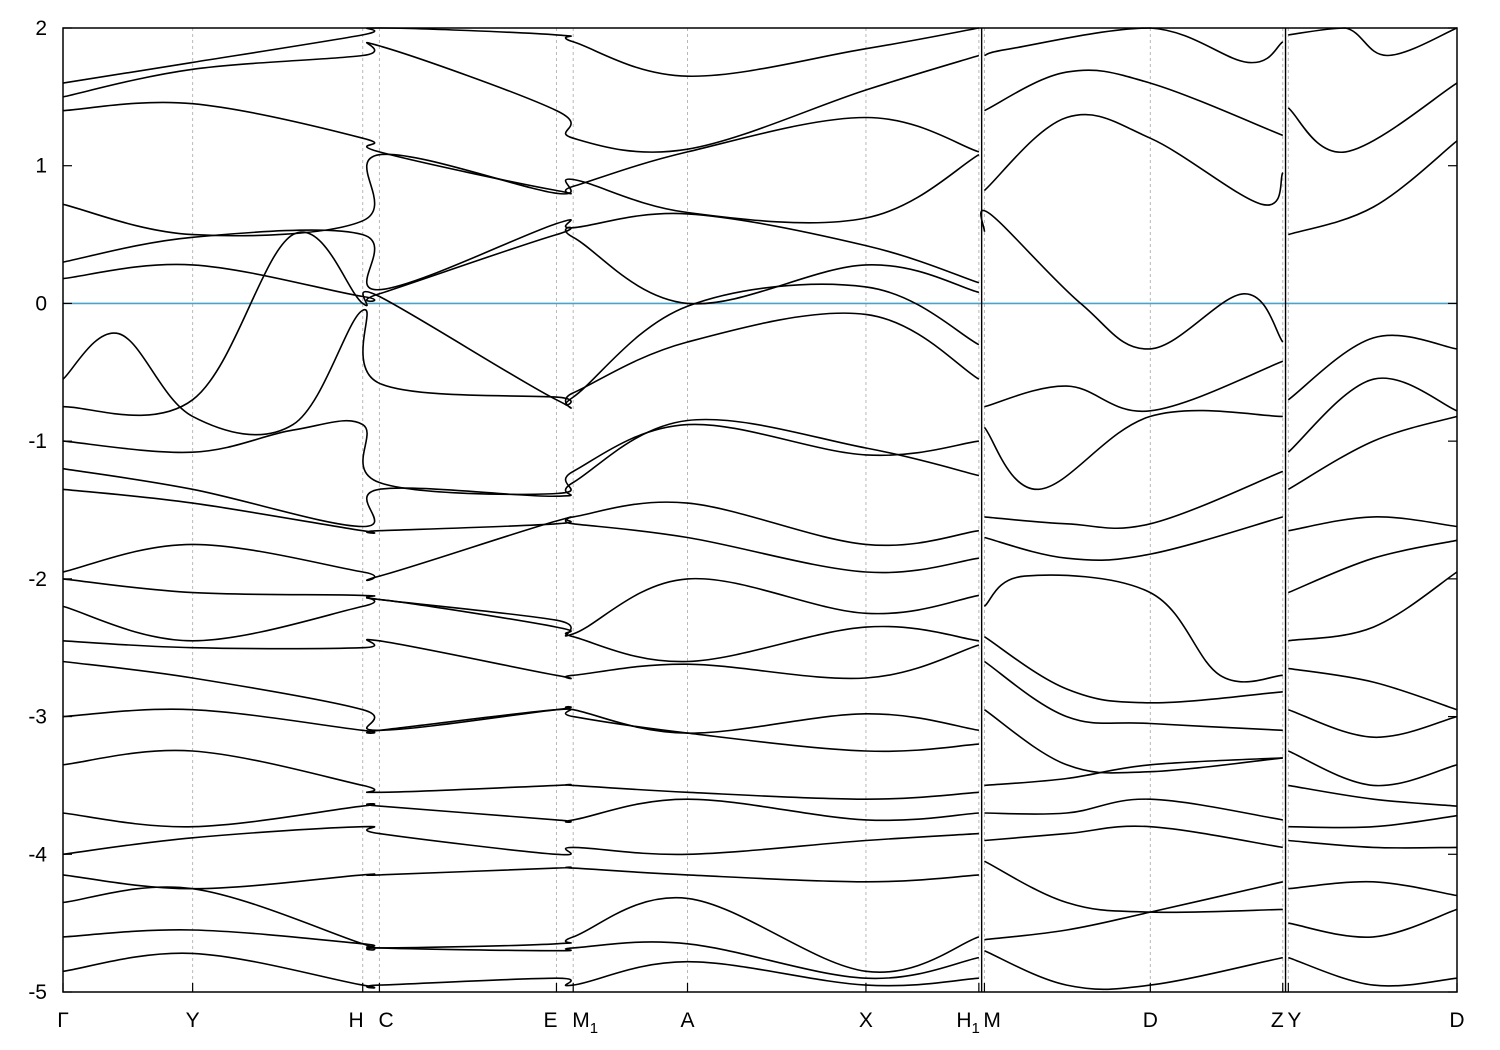  What do you see at coordinates (866, 1020) in the screenshot?
I see `x-tick-label: X` at bounding box center [866, 1020].